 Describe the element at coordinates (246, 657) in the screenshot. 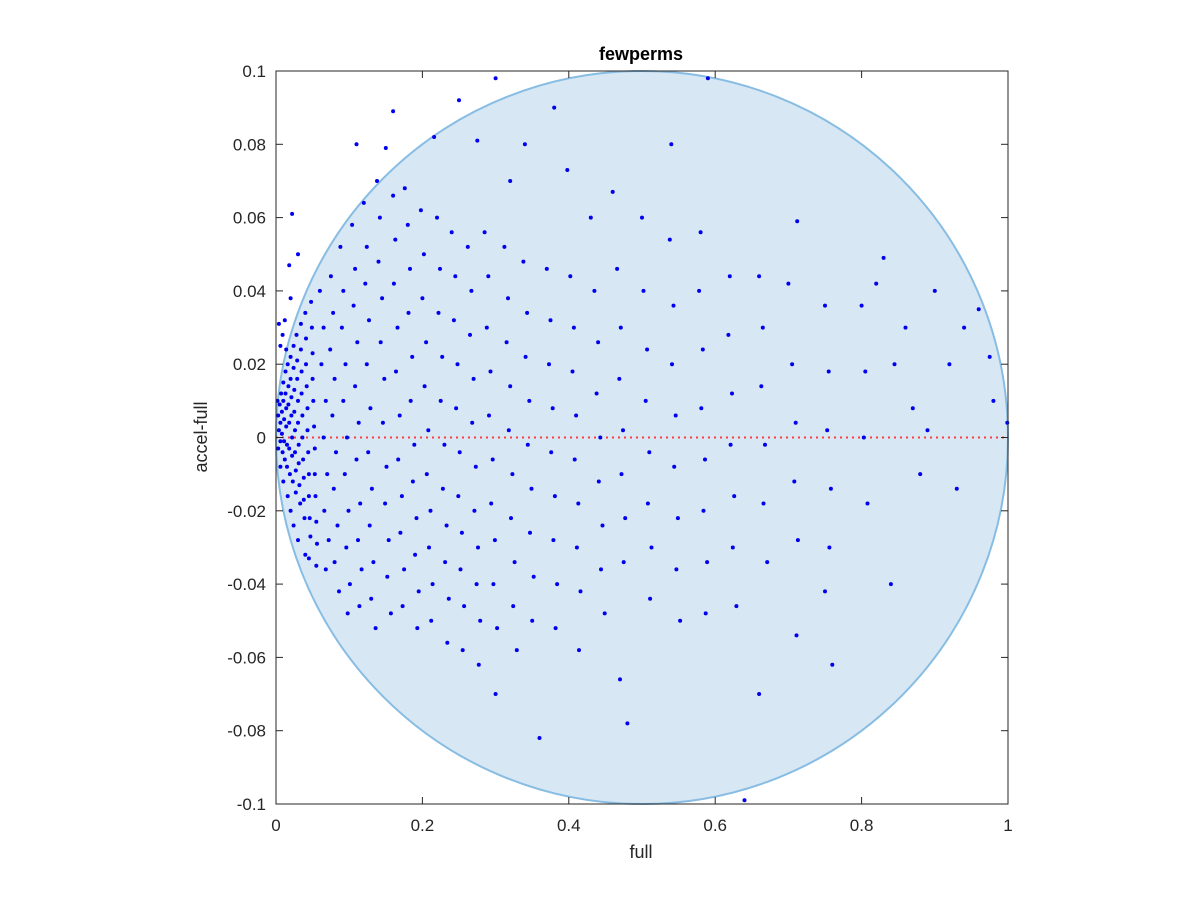

I see `y-tick-label: -0.06` at that location.